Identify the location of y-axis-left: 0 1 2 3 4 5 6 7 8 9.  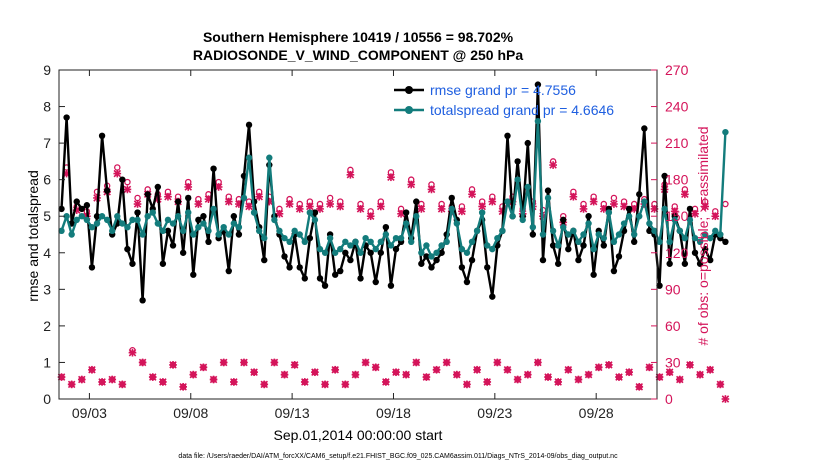
(54, 234).